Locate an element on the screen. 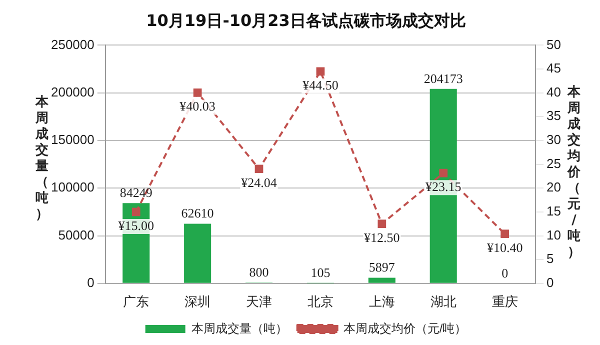  y-tick-label: 100000 is located at coordinates (72, 187).